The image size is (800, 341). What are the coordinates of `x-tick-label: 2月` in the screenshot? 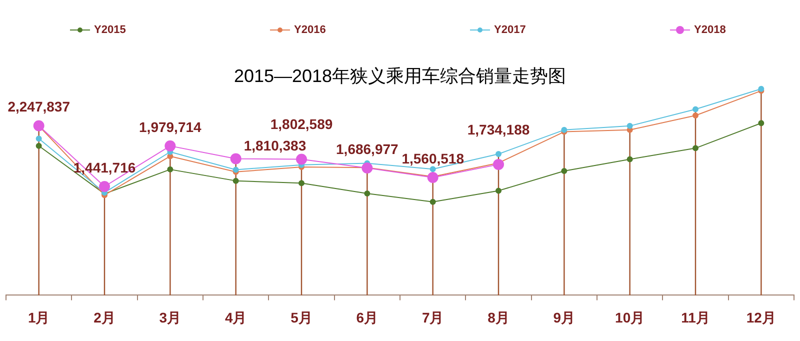 It's located at (105, 317).